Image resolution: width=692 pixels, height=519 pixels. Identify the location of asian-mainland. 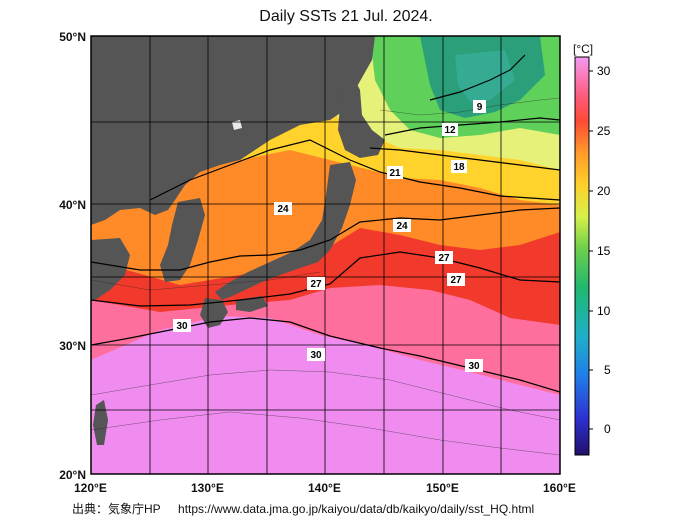
(233, 130).